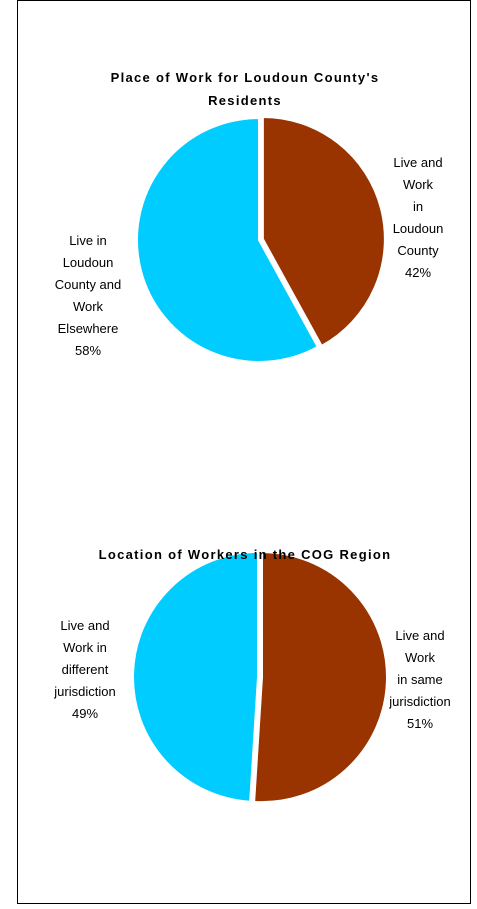 The image size is (477, 909). I want to click on chart-title: Location of Workers in the COG Region, so click(245, 554).